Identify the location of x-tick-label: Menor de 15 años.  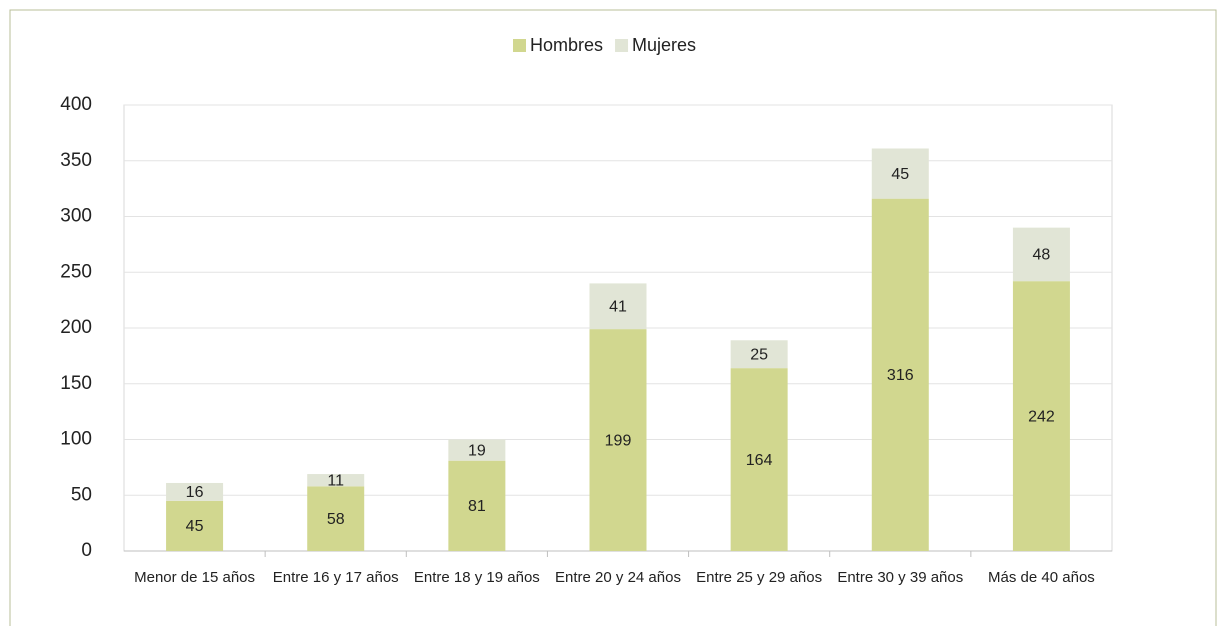
(194, 577).